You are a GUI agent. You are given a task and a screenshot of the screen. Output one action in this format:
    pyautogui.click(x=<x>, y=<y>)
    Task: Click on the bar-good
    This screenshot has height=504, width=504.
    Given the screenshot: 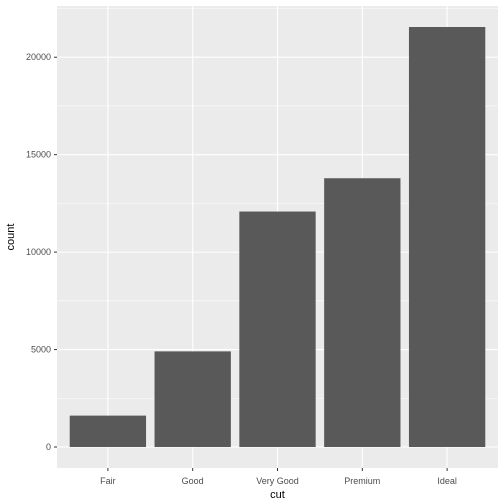 What is the action you would take?
    pyautogui.click(x=192, y=399)
    